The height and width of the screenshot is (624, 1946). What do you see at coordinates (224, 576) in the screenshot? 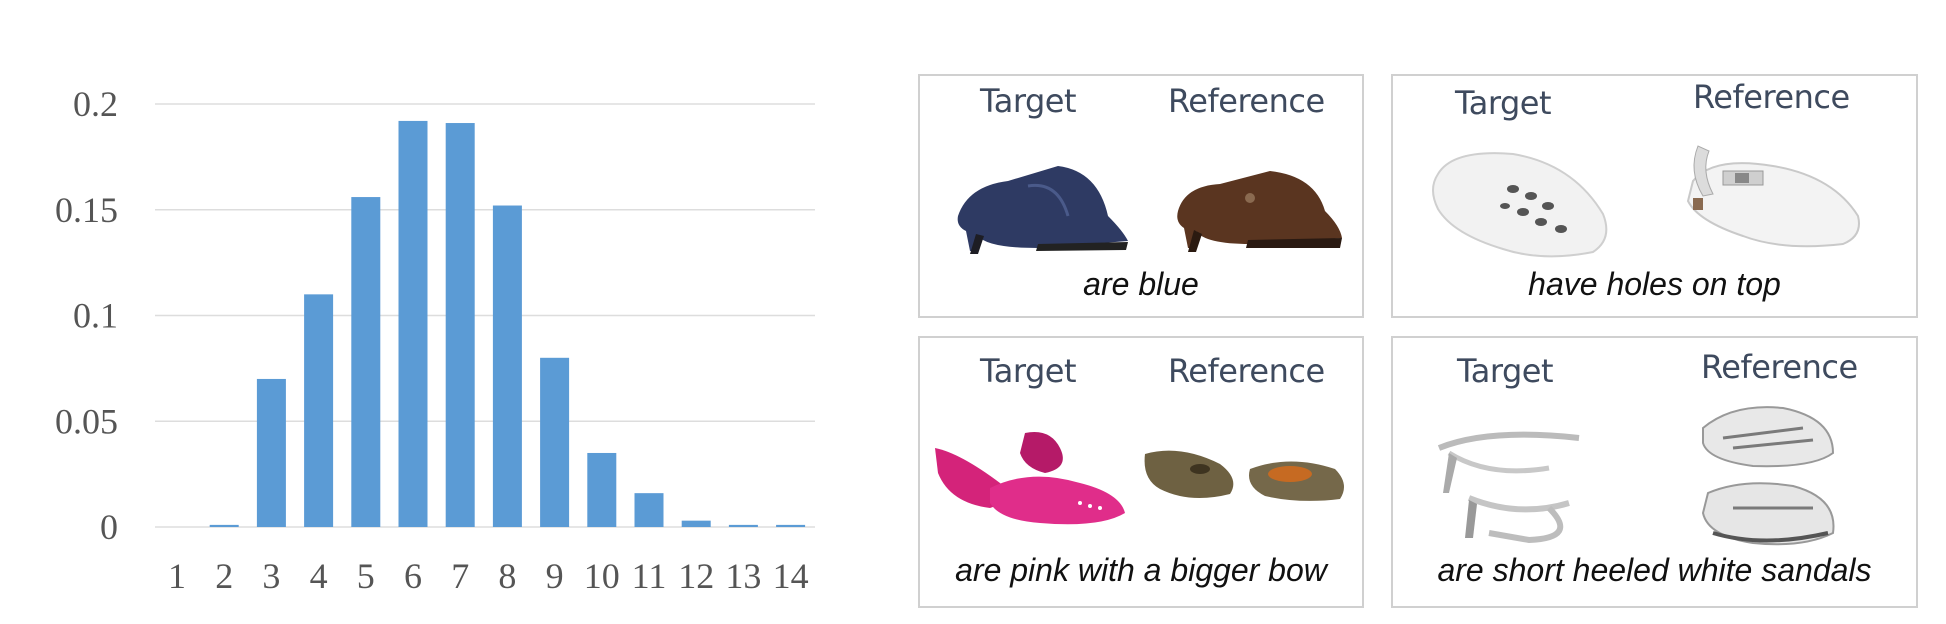
I see `x-tick-label: 2` at bounding box center [224, 576].